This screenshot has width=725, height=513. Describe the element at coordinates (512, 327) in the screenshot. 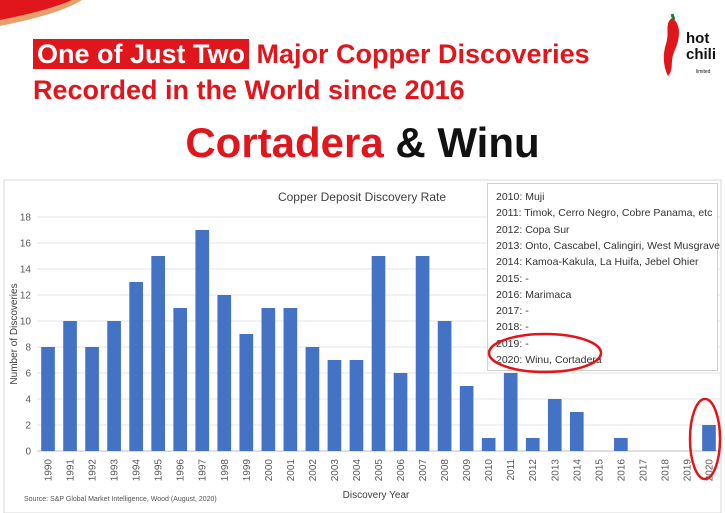

I see `annotation-line: 2018: -` at that location.